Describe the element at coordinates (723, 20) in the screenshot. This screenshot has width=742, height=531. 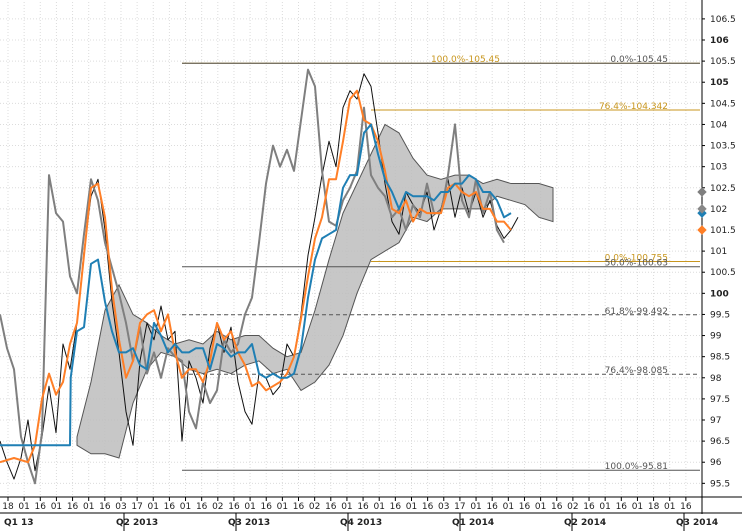
I see `y-tick-label: 106.5` at that location.